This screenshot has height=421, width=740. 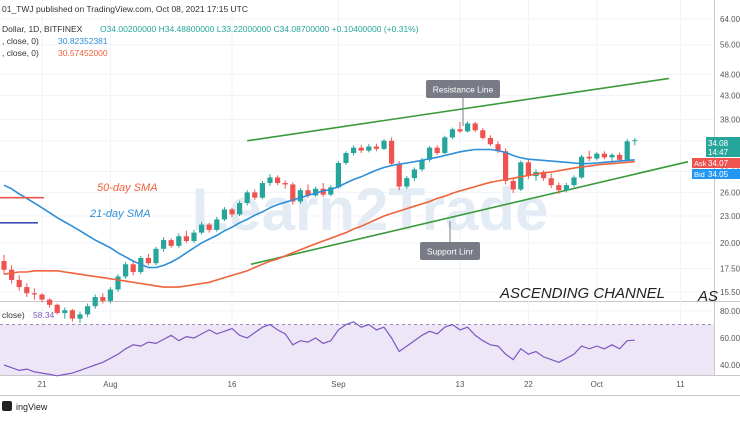 I want to click on time-tick-label: 21, so click(x=42, y=384).